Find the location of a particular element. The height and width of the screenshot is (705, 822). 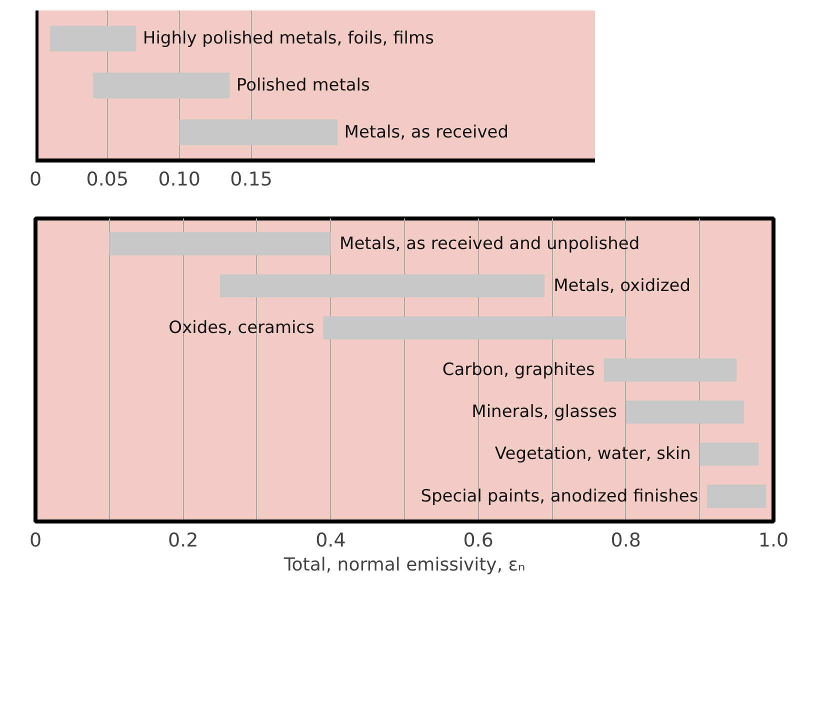

category-label: Metals, as received and unpolished is located at coordinates (490, 244).